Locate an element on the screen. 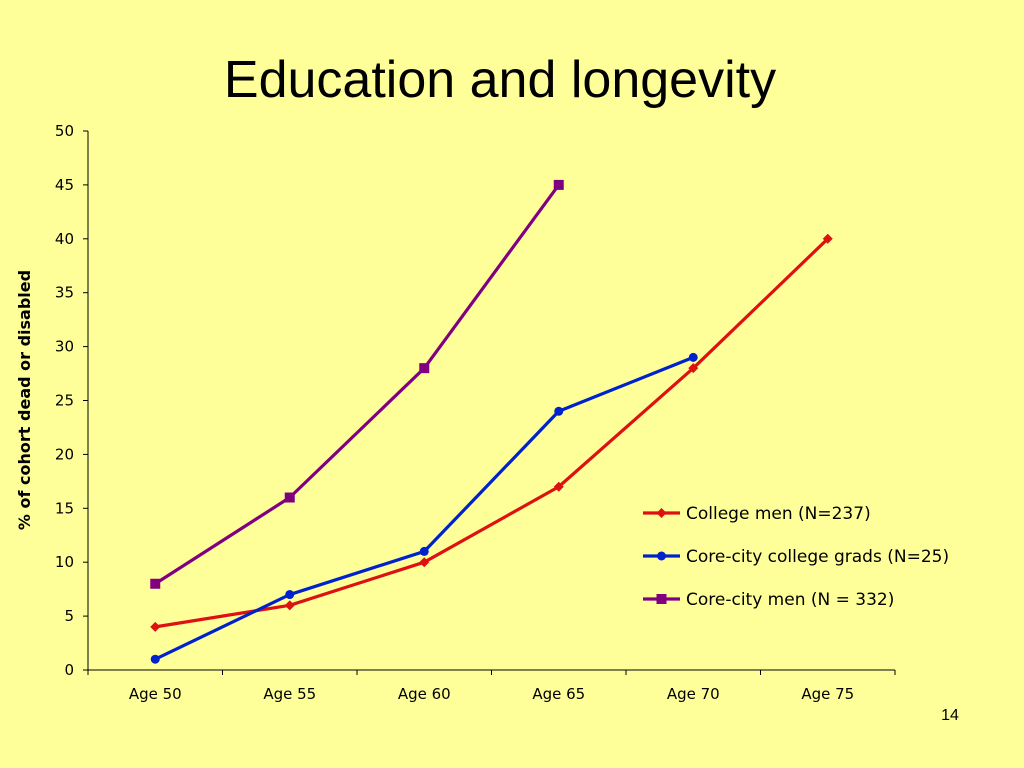 The height and width of the screenshot is (768, 1024). slide-number: 14 is located at coordinates (950, 715).